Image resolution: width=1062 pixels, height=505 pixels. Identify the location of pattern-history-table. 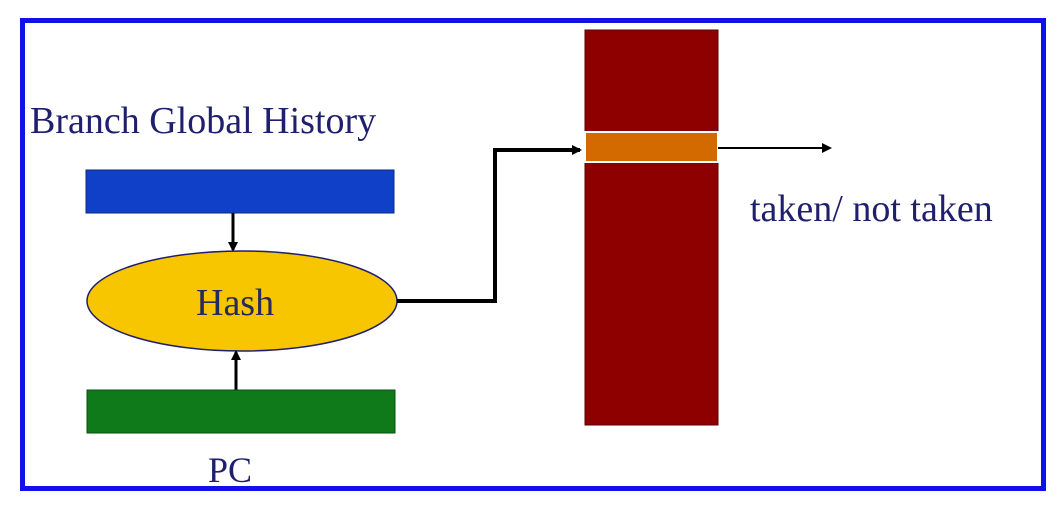
(651, 227).